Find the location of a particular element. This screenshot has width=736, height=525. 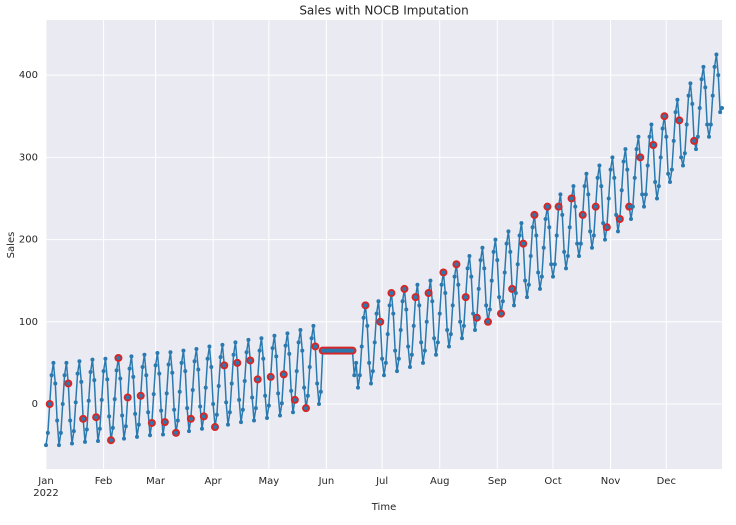

y-tick-label: 400 is located at coordinates (28, 75).